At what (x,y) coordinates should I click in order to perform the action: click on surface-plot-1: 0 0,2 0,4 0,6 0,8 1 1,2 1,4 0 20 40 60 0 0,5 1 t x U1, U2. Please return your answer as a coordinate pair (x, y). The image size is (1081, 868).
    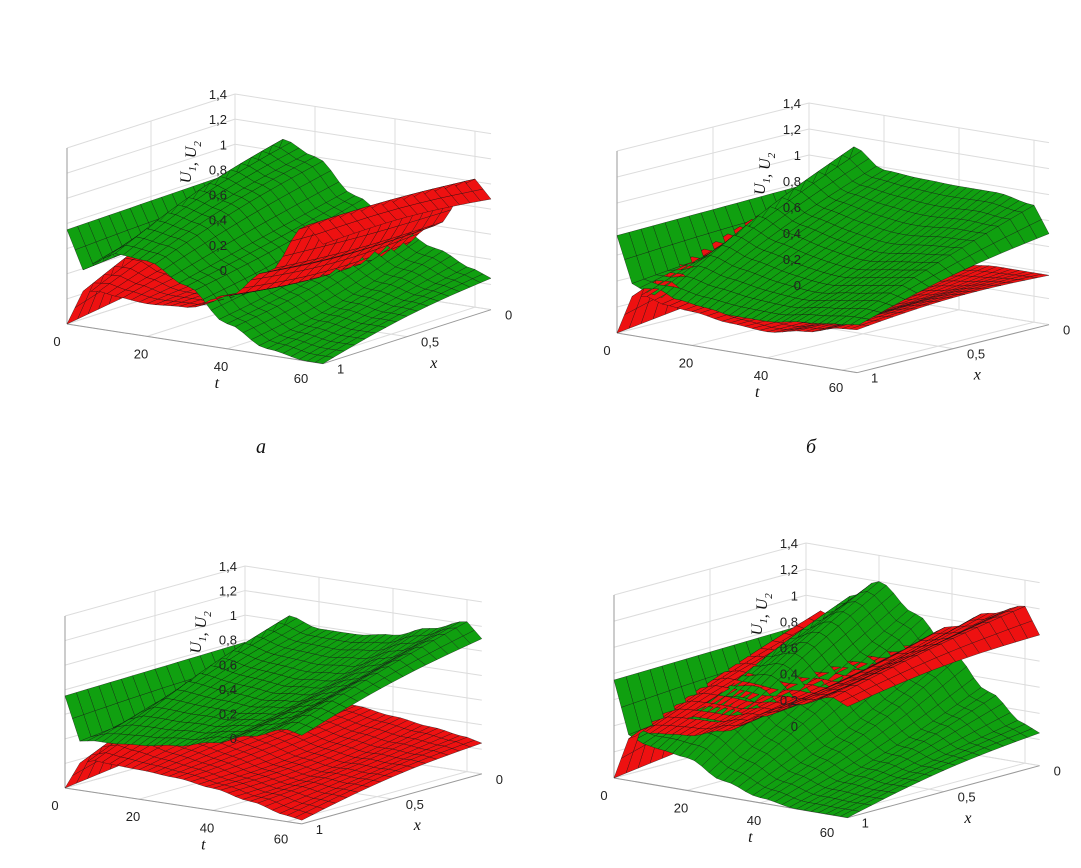
    Looking at the image, I should click on (282, 239).